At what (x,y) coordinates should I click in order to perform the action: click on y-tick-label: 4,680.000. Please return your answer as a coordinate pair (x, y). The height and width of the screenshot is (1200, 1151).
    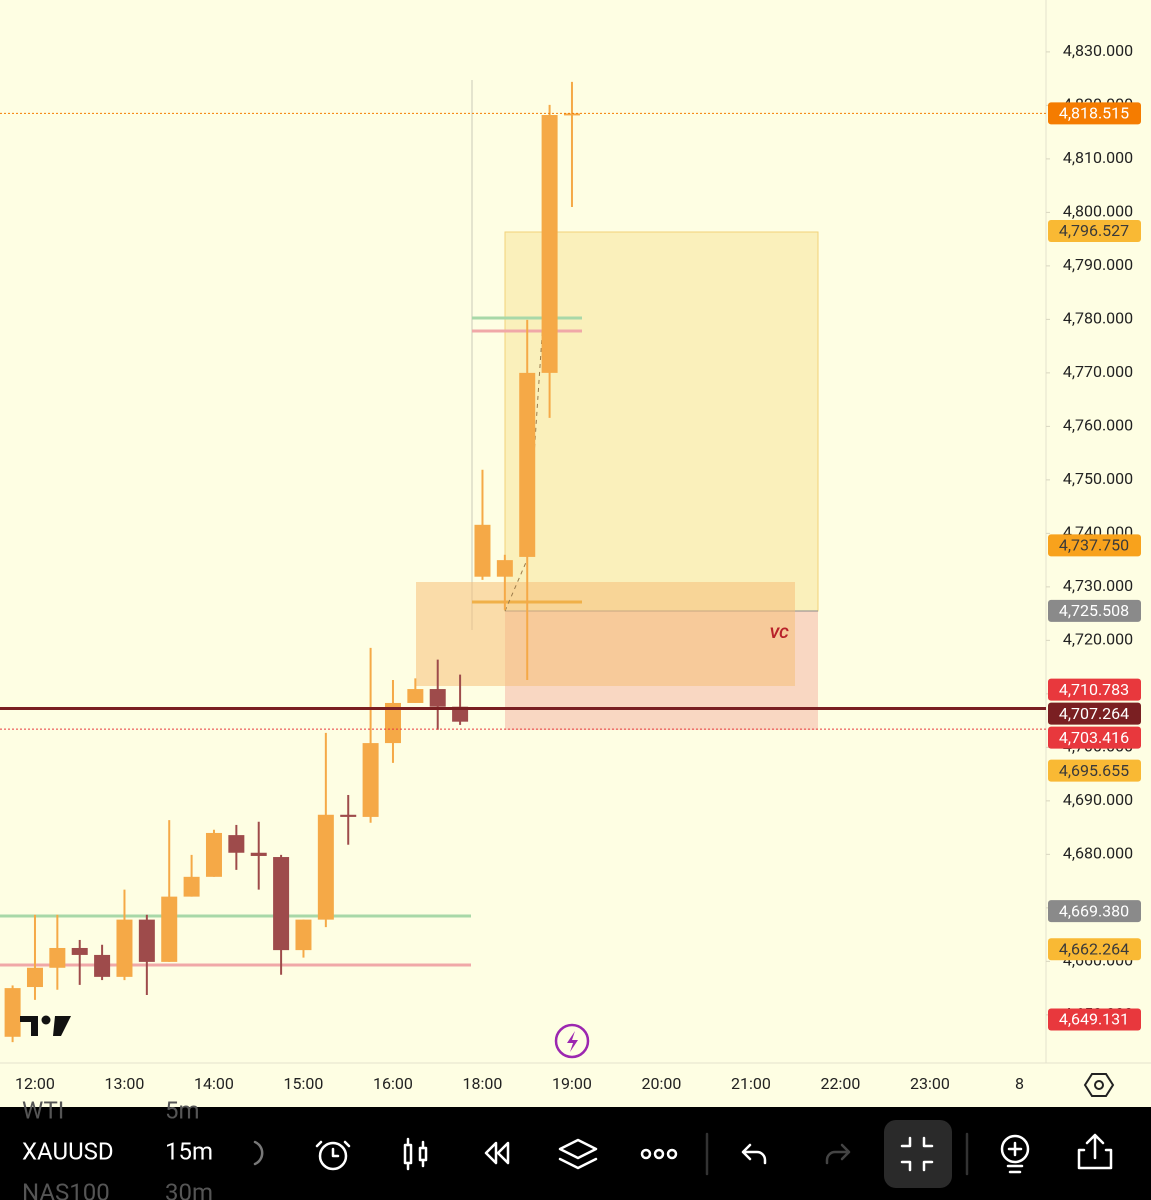
    Looking at the image, I should click on (1098, 853).